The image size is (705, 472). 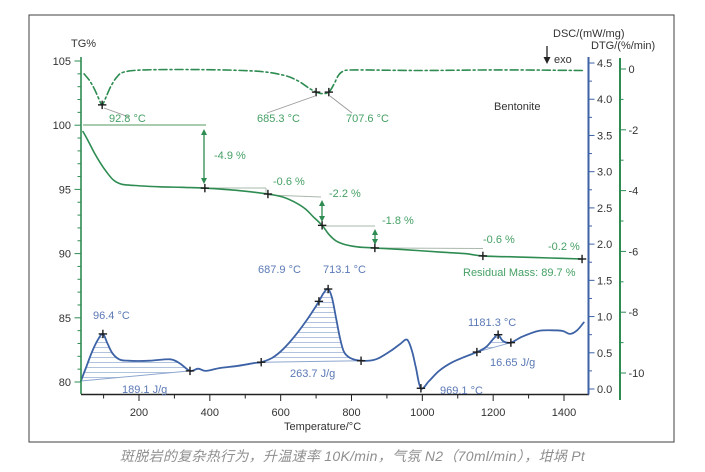 I want to click on svg-text: -2, so click(x=634, y=131).